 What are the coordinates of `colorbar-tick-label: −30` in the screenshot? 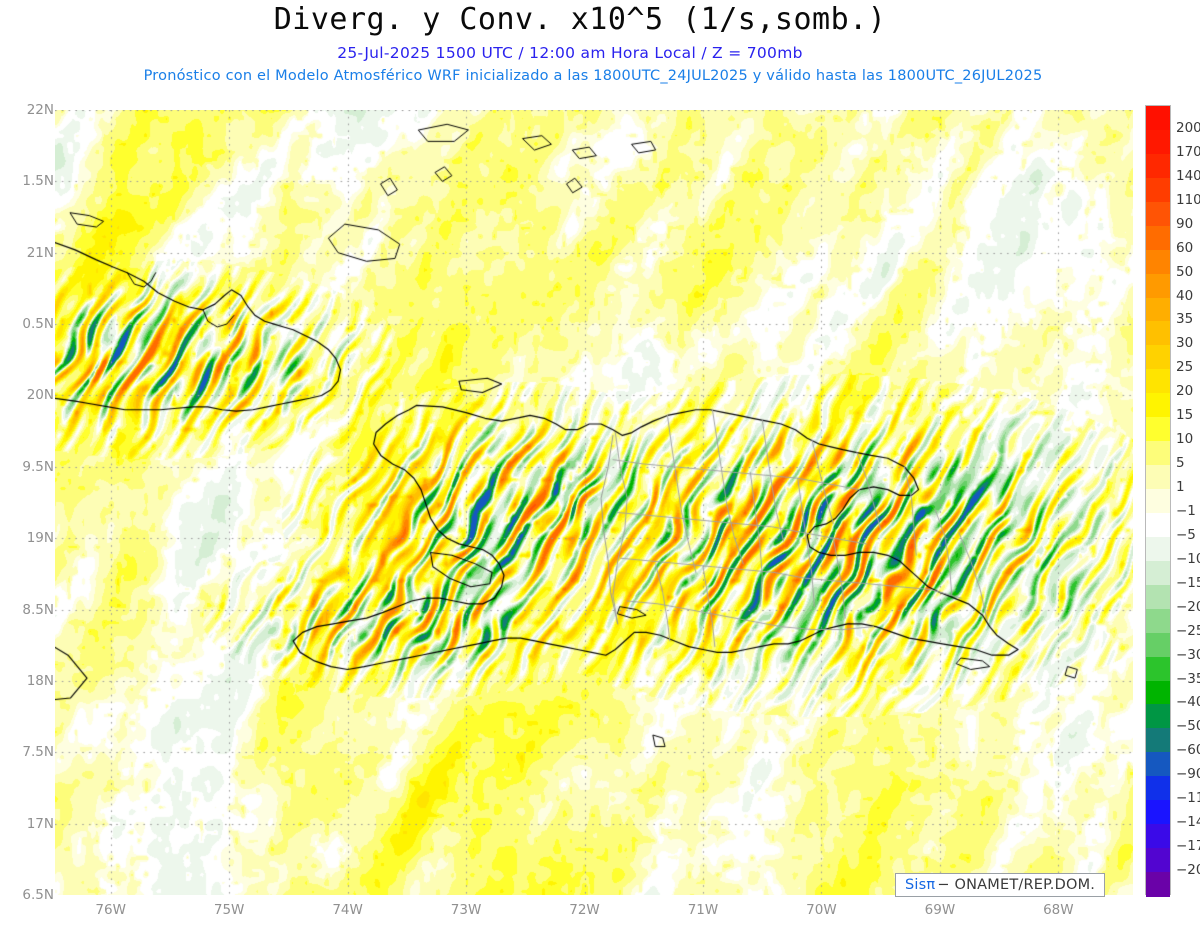 It's located at (1188, 654).